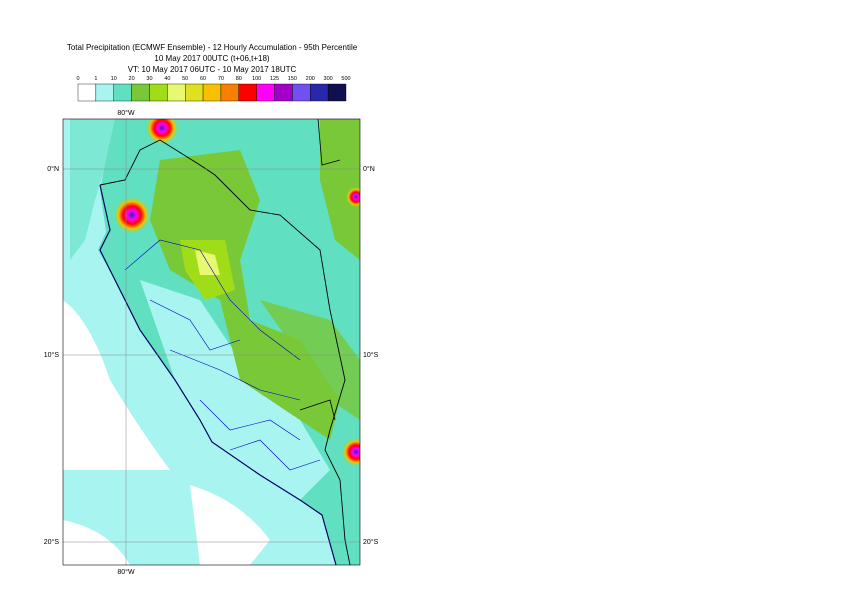 This screenshot has height=601, width=842. Describe the element at coordinates (132, 79) in the screenshot. I see `legend-label: 20` at that location.